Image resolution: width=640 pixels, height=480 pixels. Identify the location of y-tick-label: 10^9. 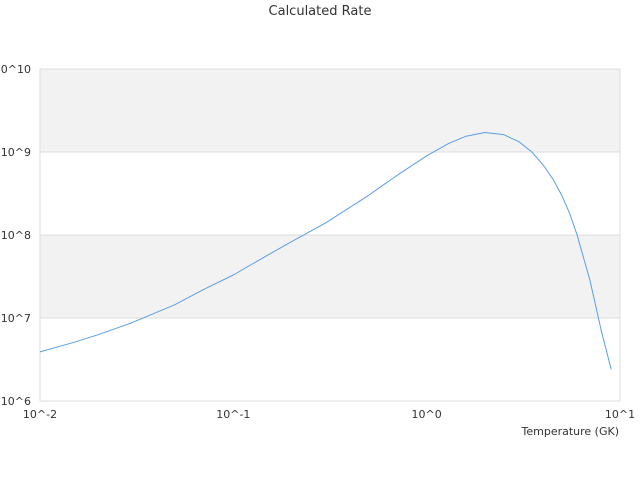
(16, 152).